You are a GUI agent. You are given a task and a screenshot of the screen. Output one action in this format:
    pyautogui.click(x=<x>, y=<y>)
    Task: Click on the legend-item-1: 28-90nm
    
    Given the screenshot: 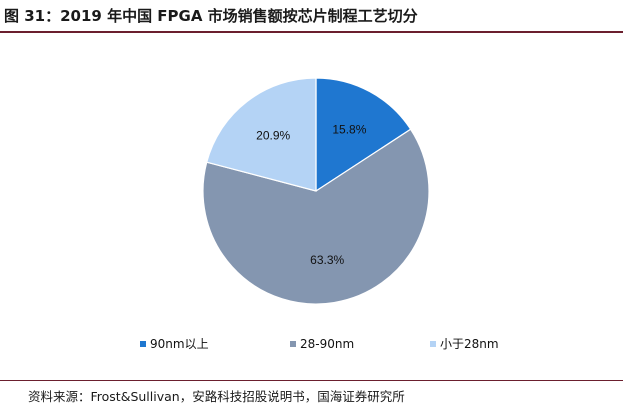 What is the action you would take?
    pyautogui.click(x=322, y=344)
    